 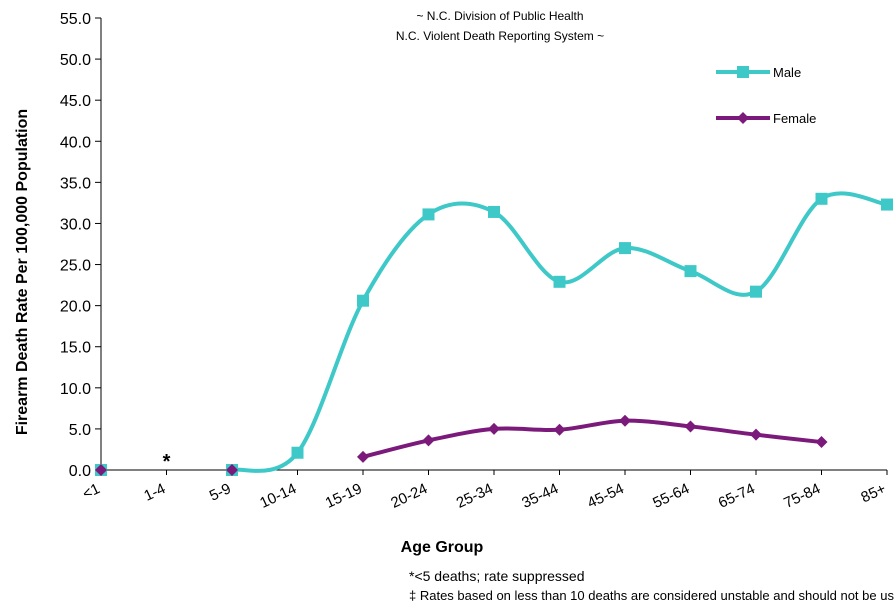 What do you see at coordinates (278, 496) in the screenshot?
I see `x-tick-label: 10-14` at bounding box center [278, 496].